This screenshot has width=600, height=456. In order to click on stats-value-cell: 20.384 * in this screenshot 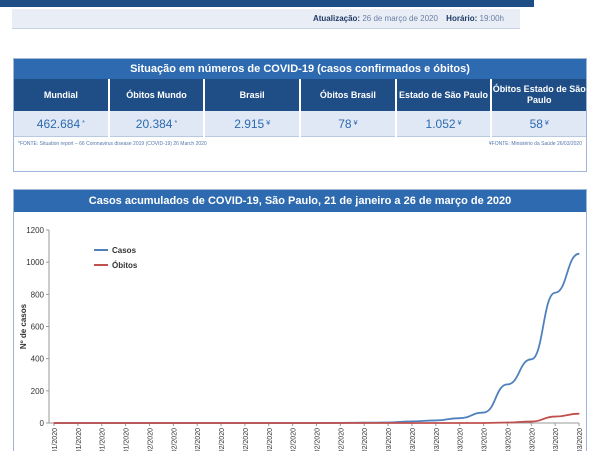, I will do `click(156, 124)`.